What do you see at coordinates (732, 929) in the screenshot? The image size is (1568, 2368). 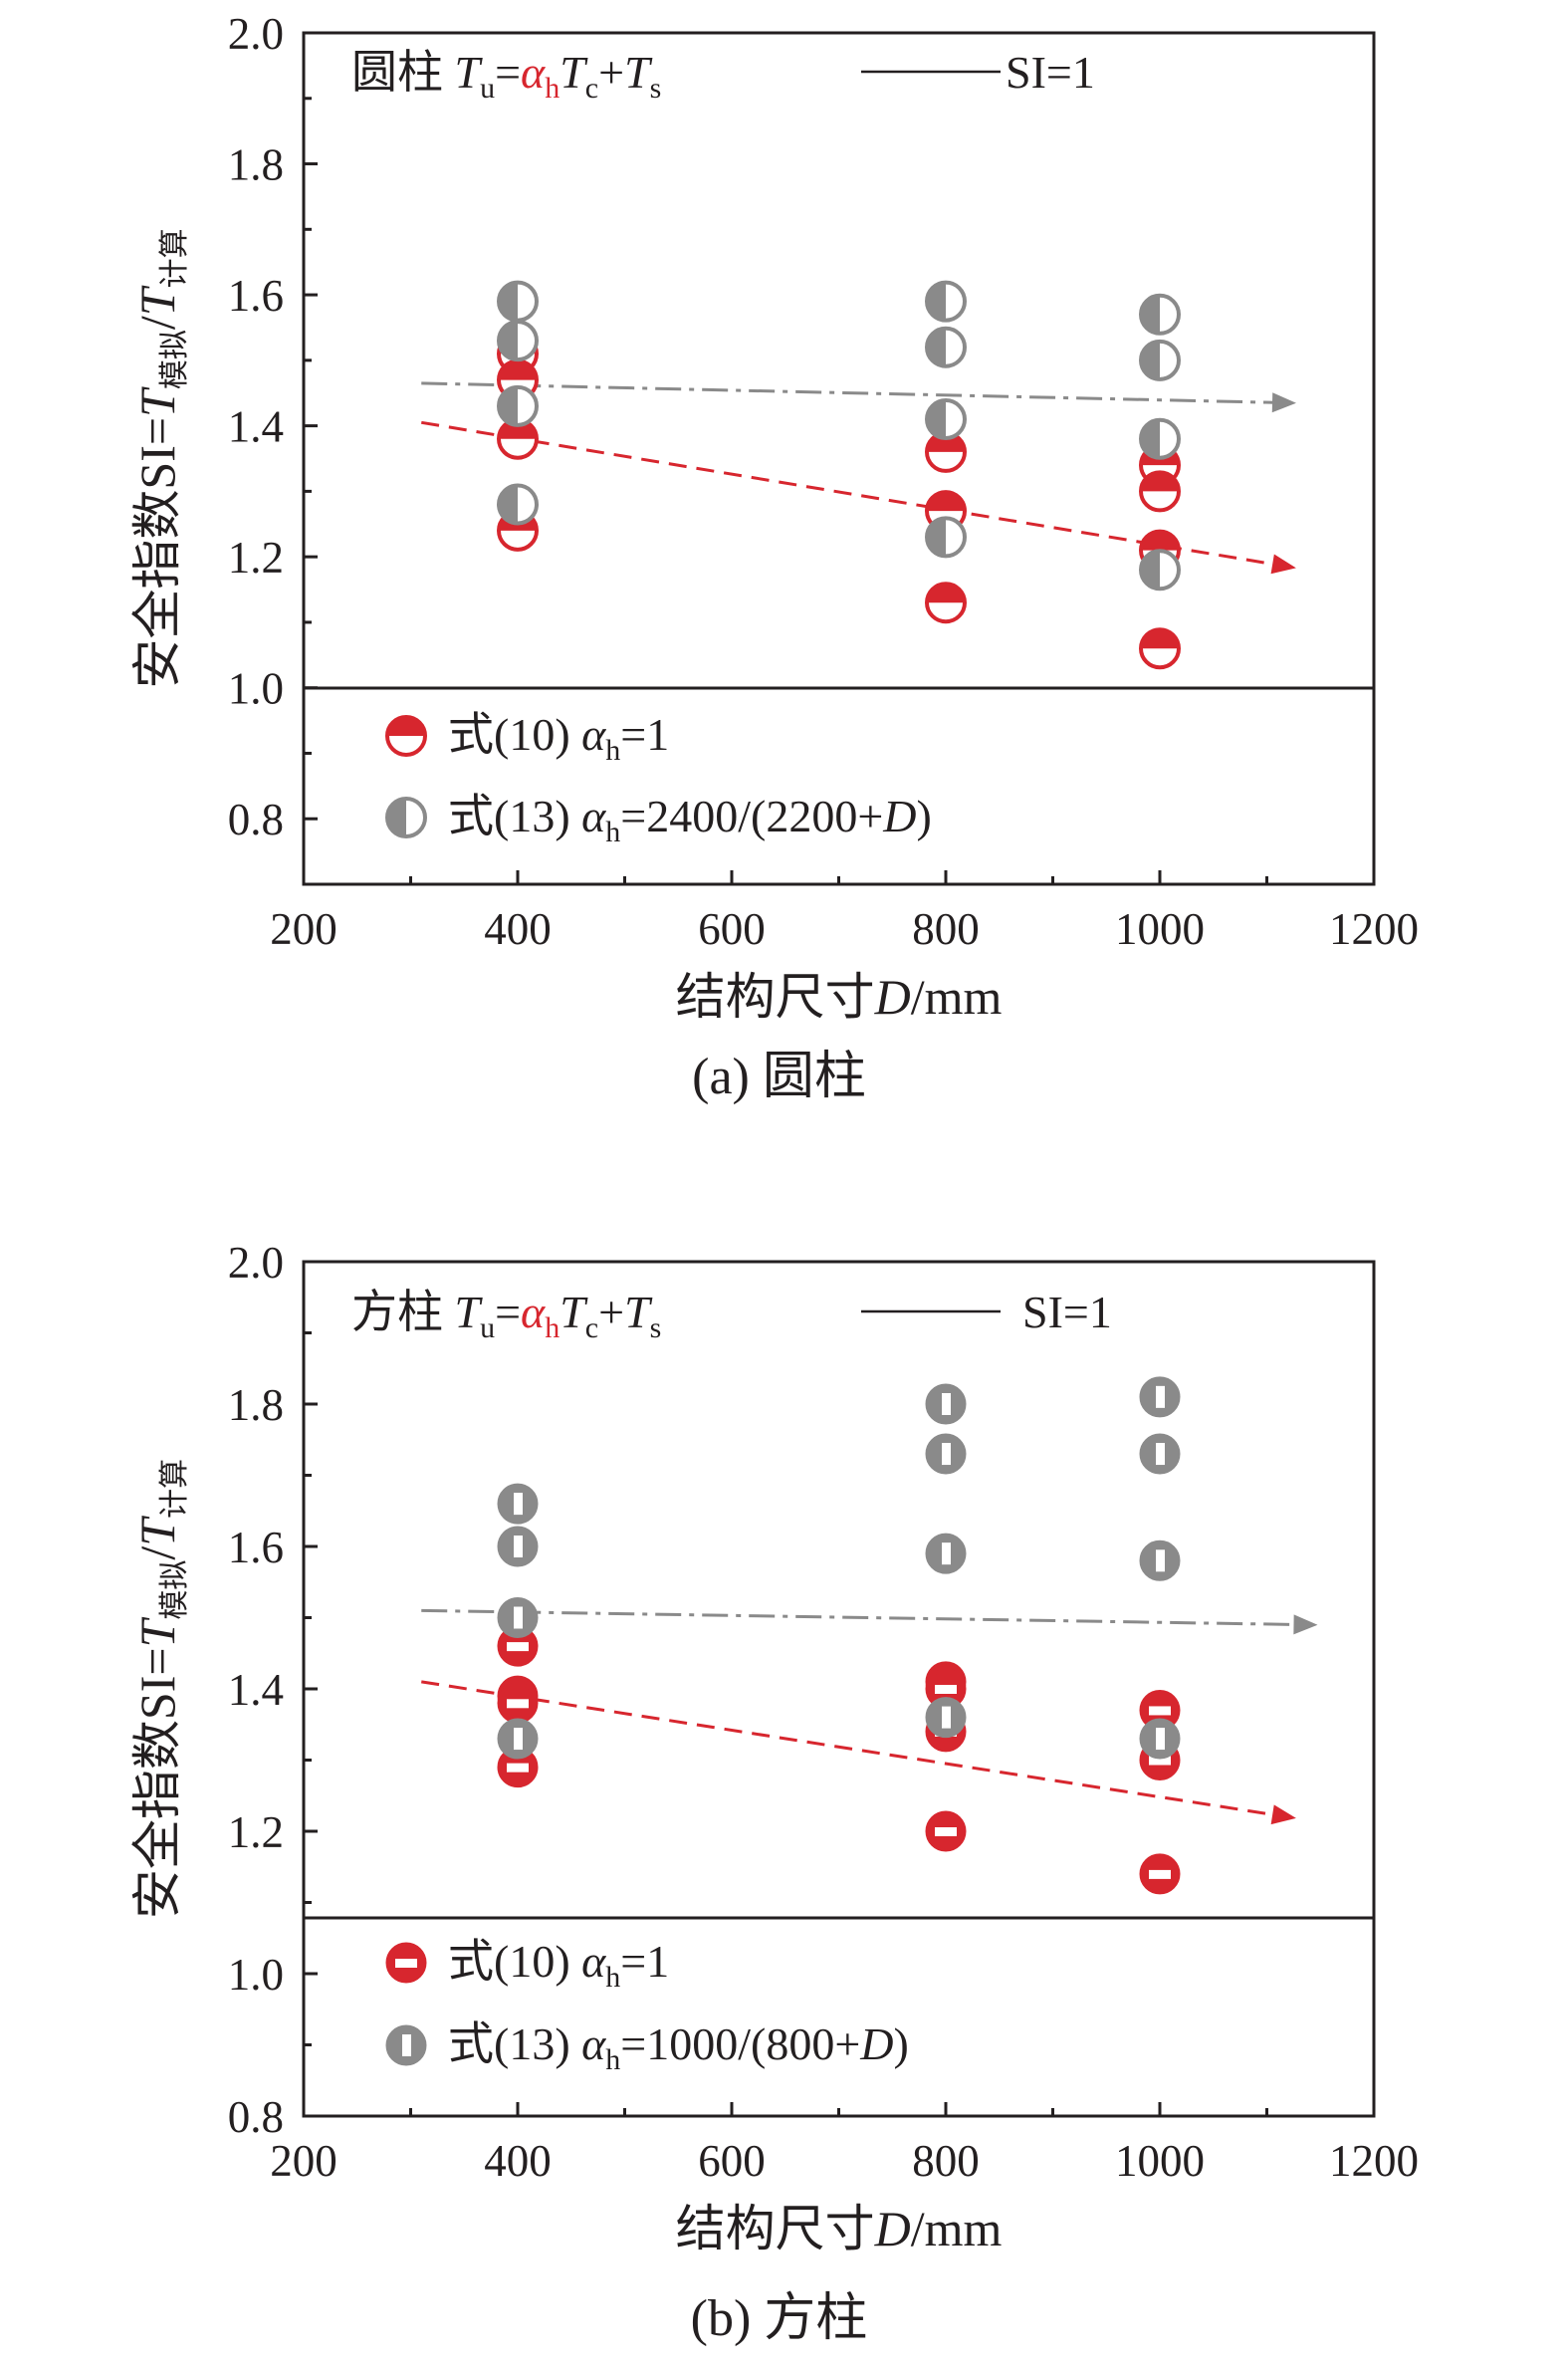 I see `x-tick-label-a: 600` at bounding box center [732, 929].